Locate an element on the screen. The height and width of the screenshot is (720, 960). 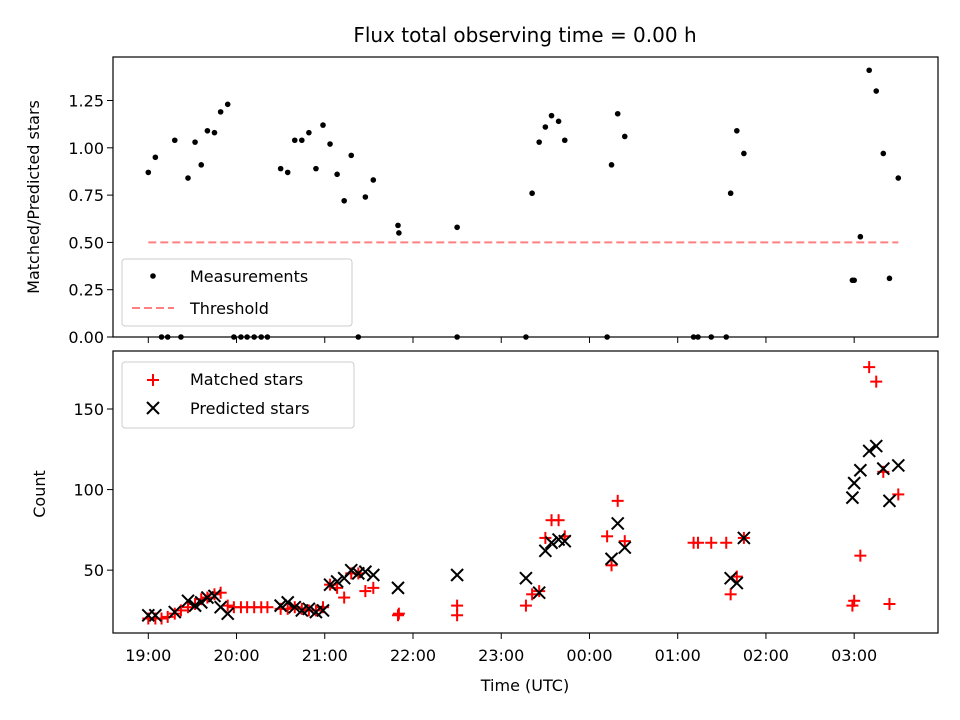
bottom-x-tick-label: 03:00 is located at coordinates (854, 655).